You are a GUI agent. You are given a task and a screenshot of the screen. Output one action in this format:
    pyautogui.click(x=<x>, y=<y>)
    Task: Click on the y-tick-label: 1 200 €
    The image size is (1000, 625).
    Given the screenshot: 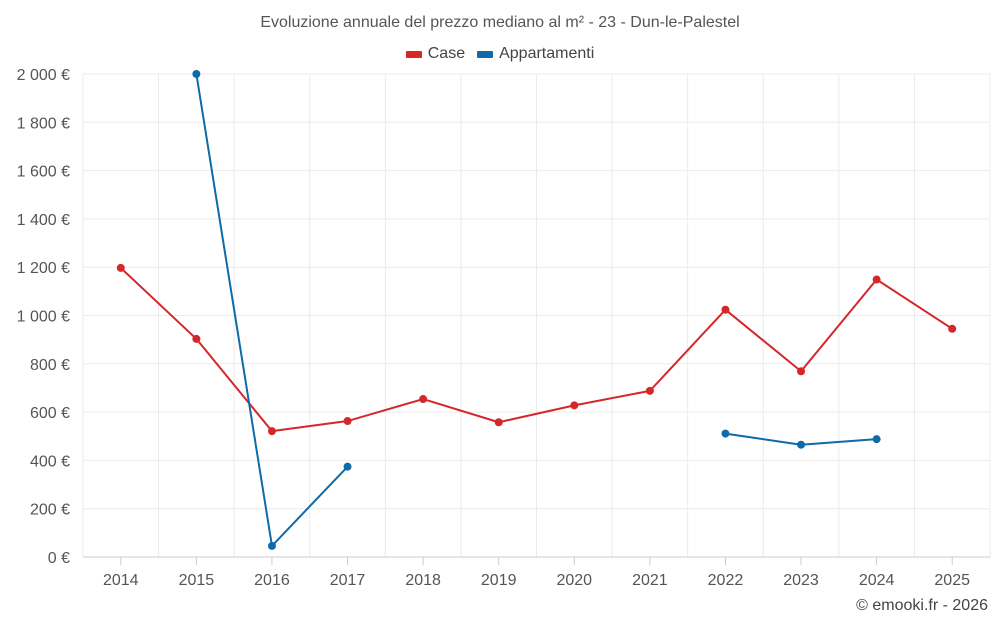 What is the action you would take?
    pyautogui.click(x=43, y=268)
    